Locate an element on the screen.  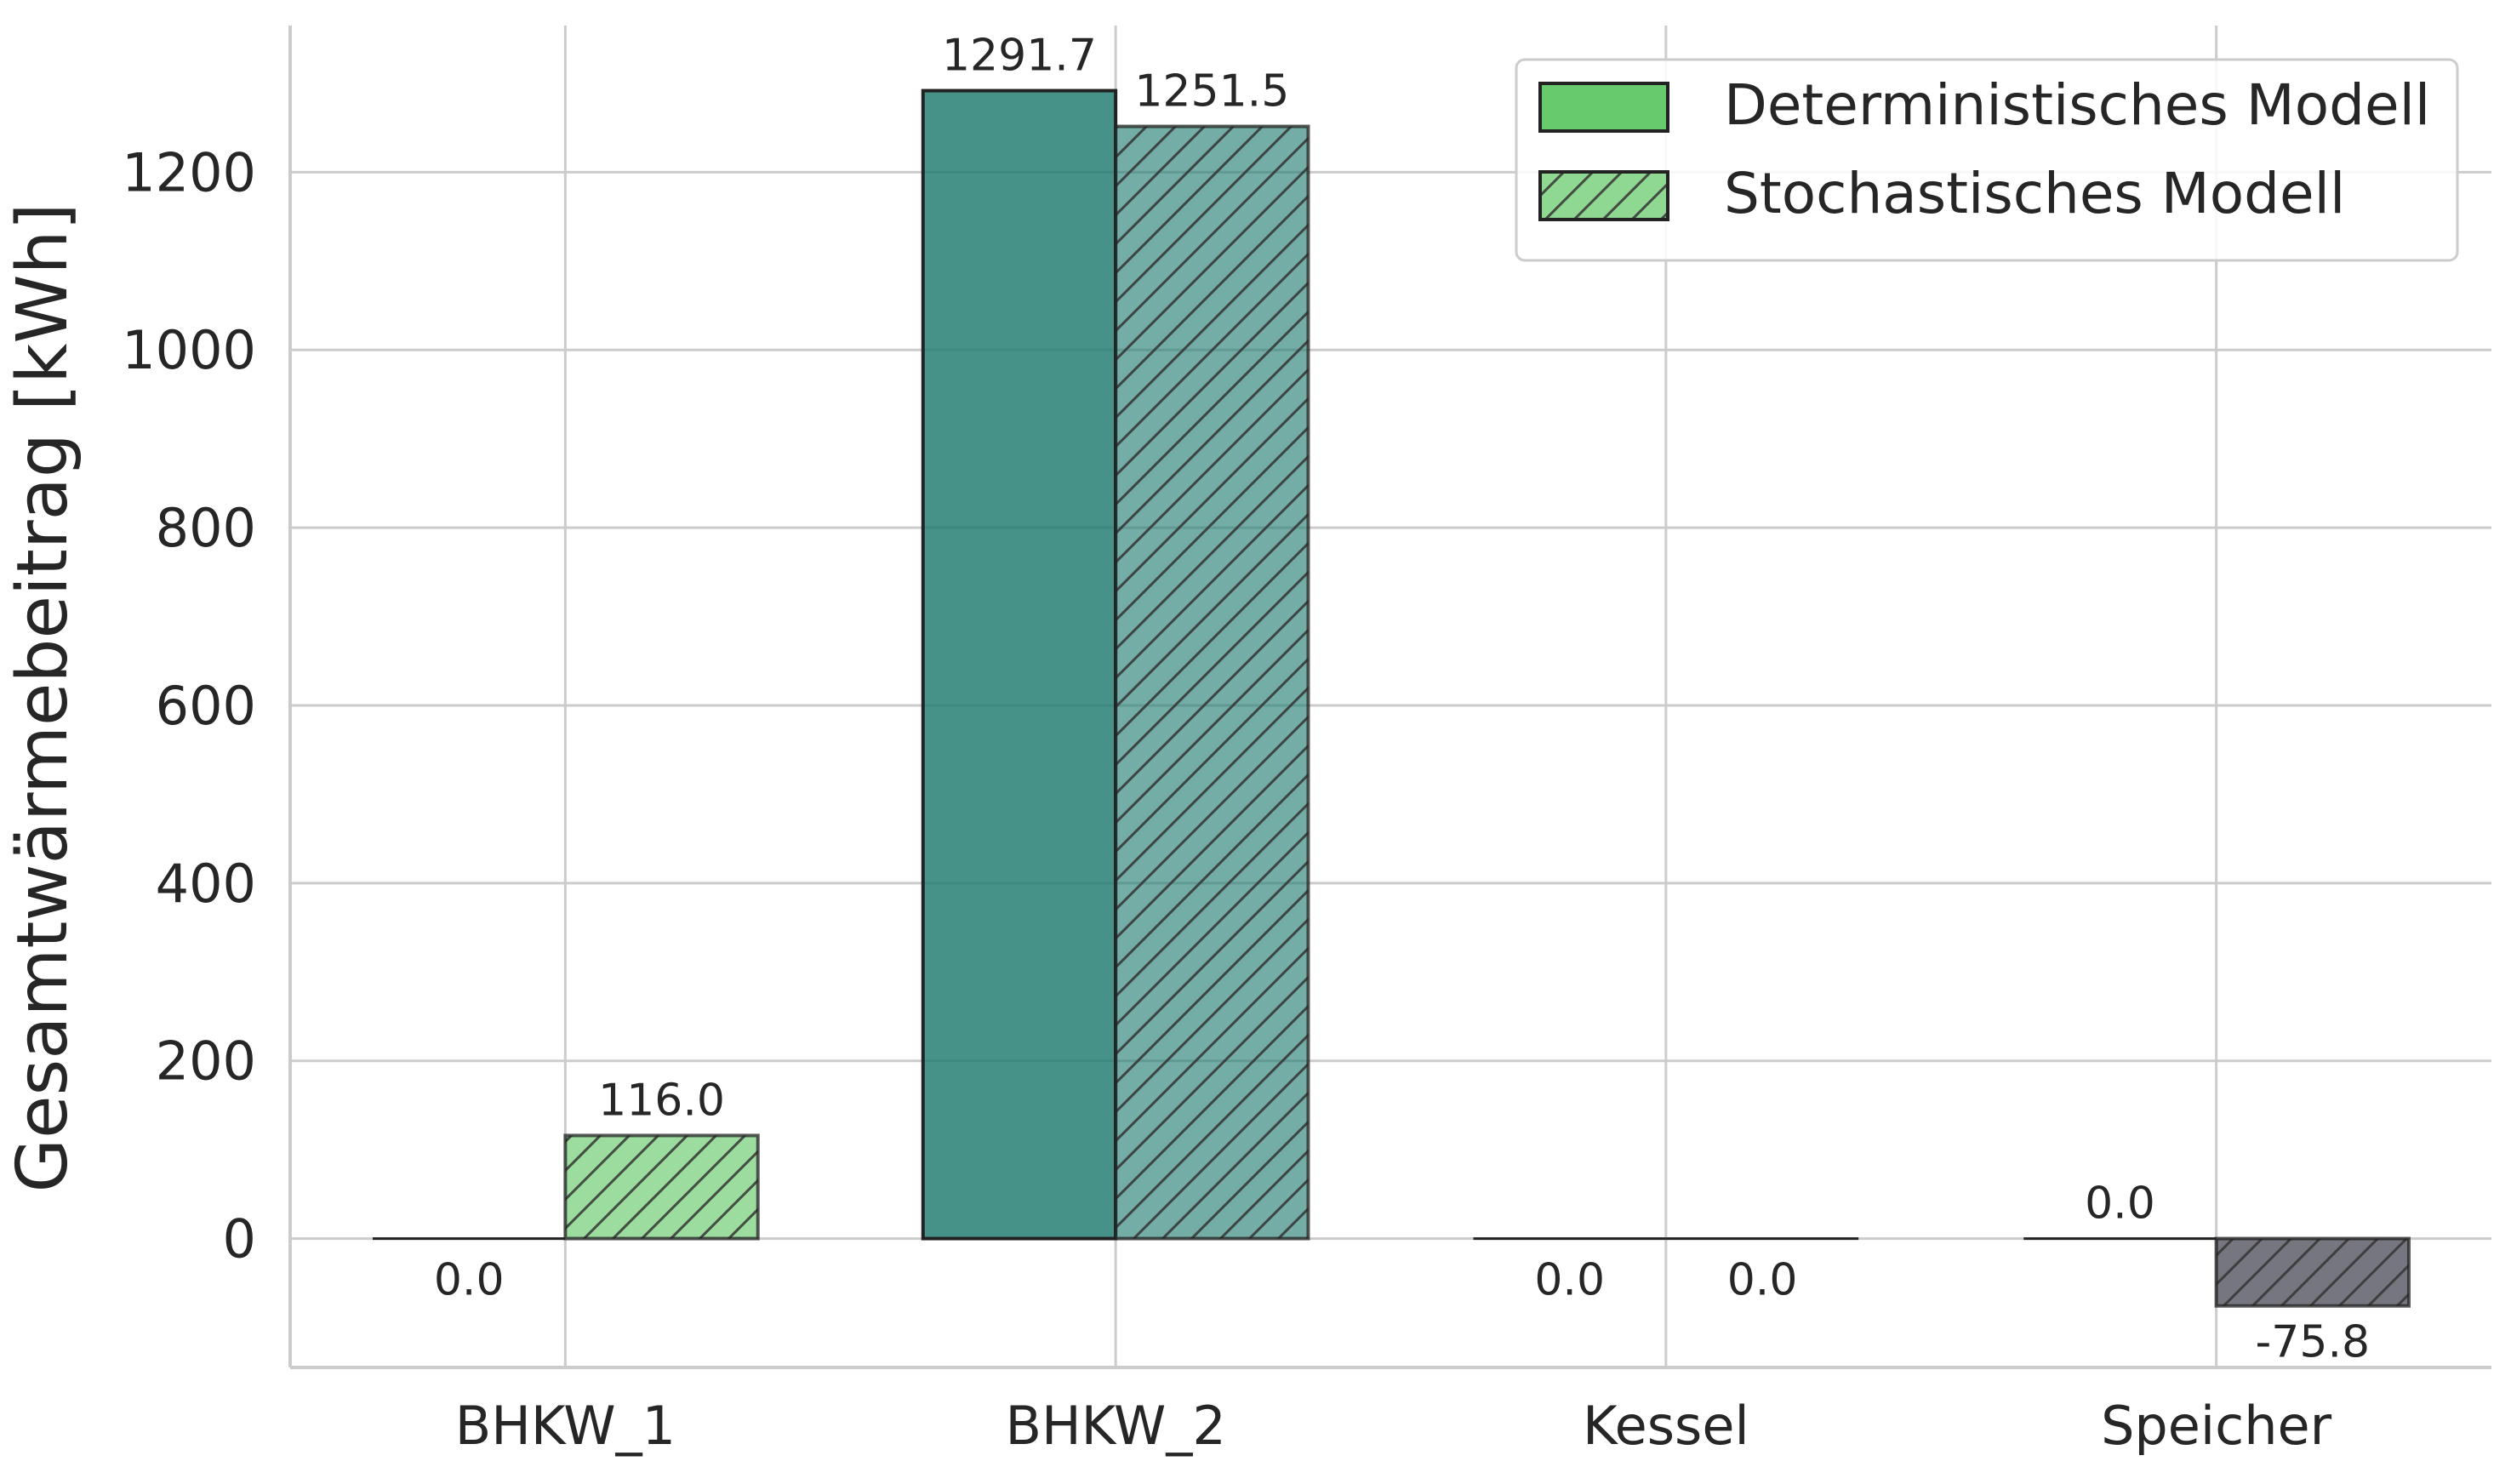
x-tick-label: Speicher is located at coordinates (2216, 1426).